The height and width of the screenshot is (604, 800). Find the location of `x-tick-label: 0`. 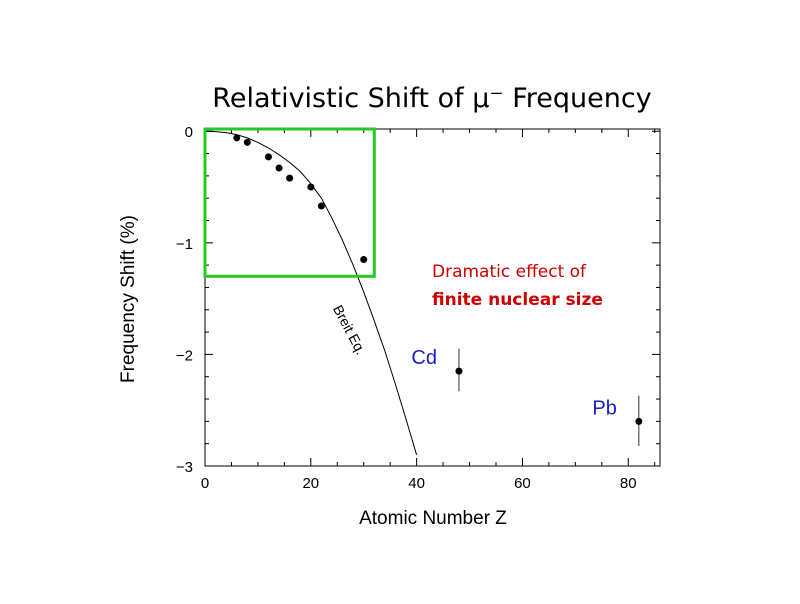

x-tick-label: 0 is located at coordinates (205, 483).